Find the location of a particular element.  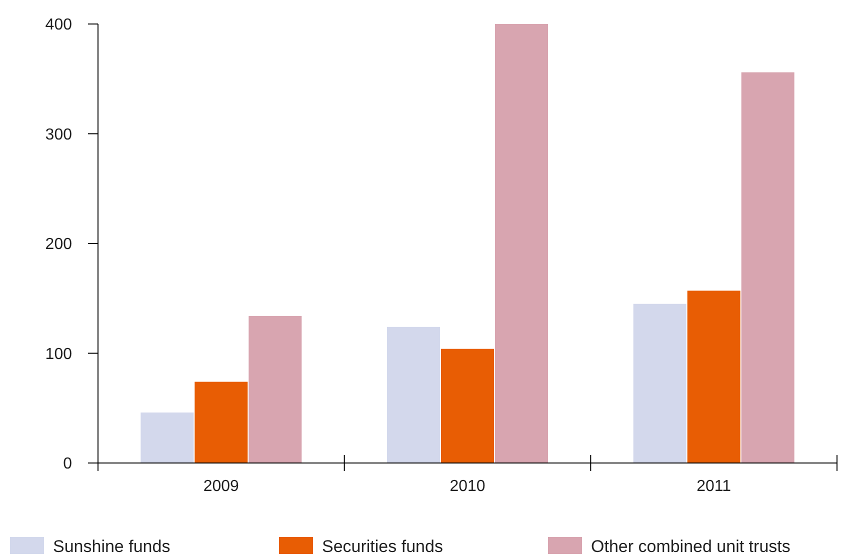

y-tick-label: 200 is located at coordinates (58, 245).